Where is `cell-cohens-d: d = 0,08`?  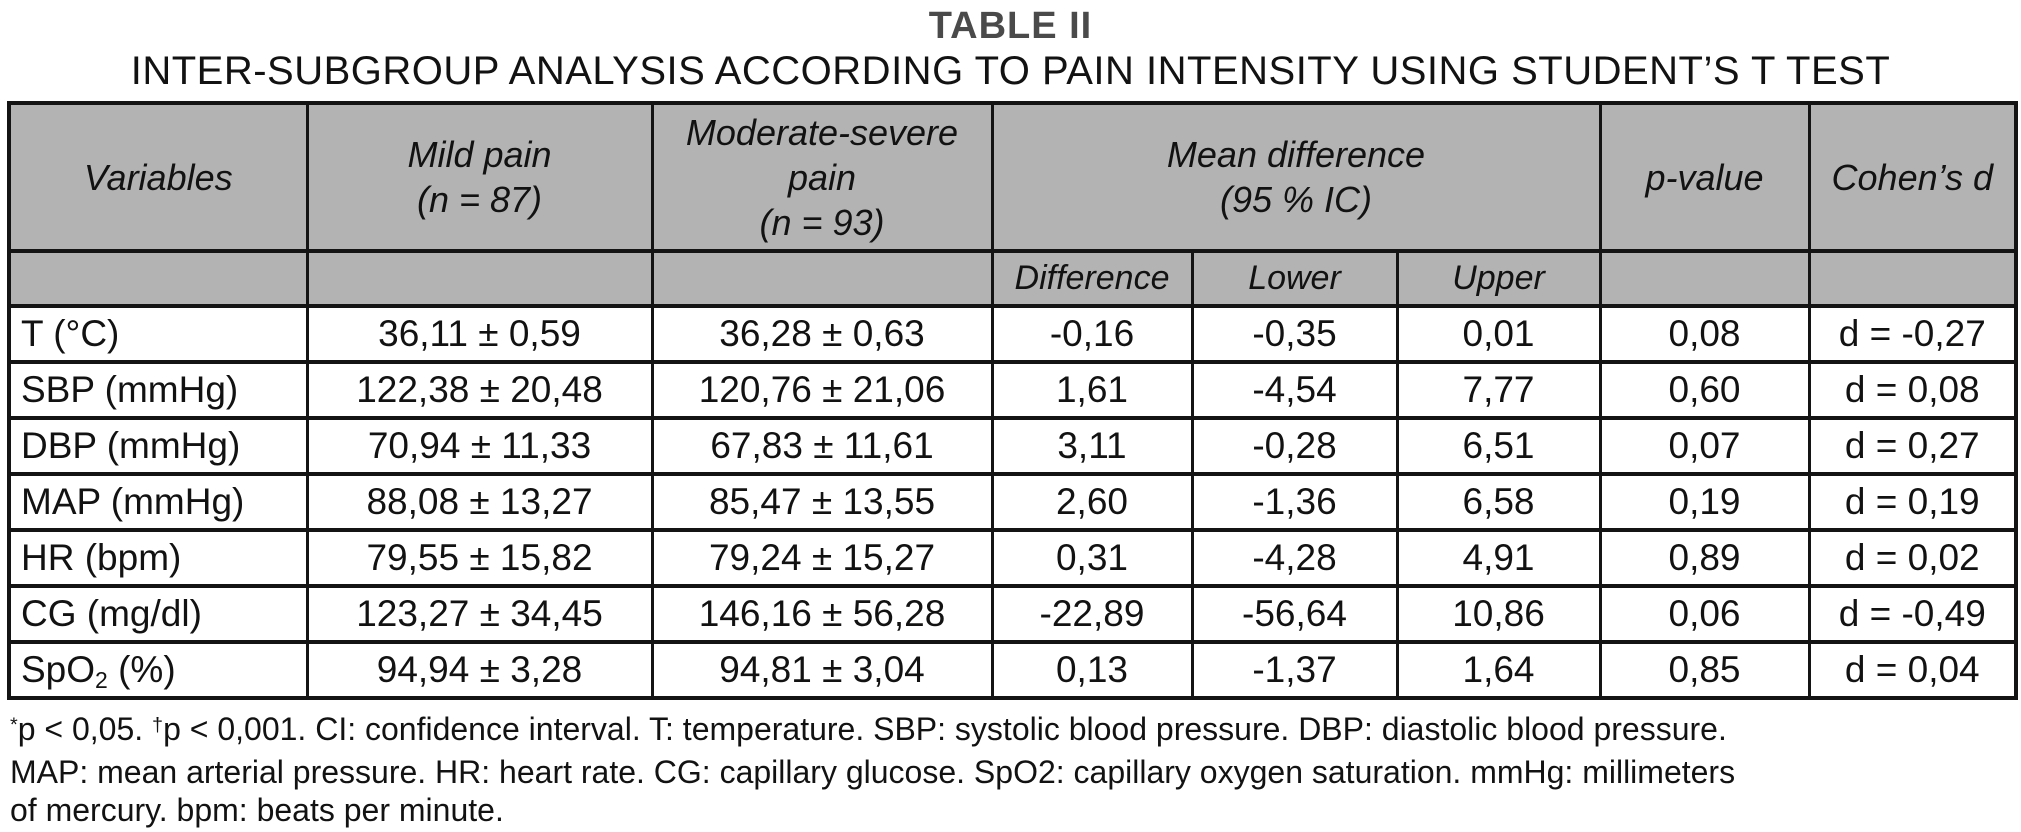 cell-cohens-d: d = 0,08 is located at coordinates (1912, 390).